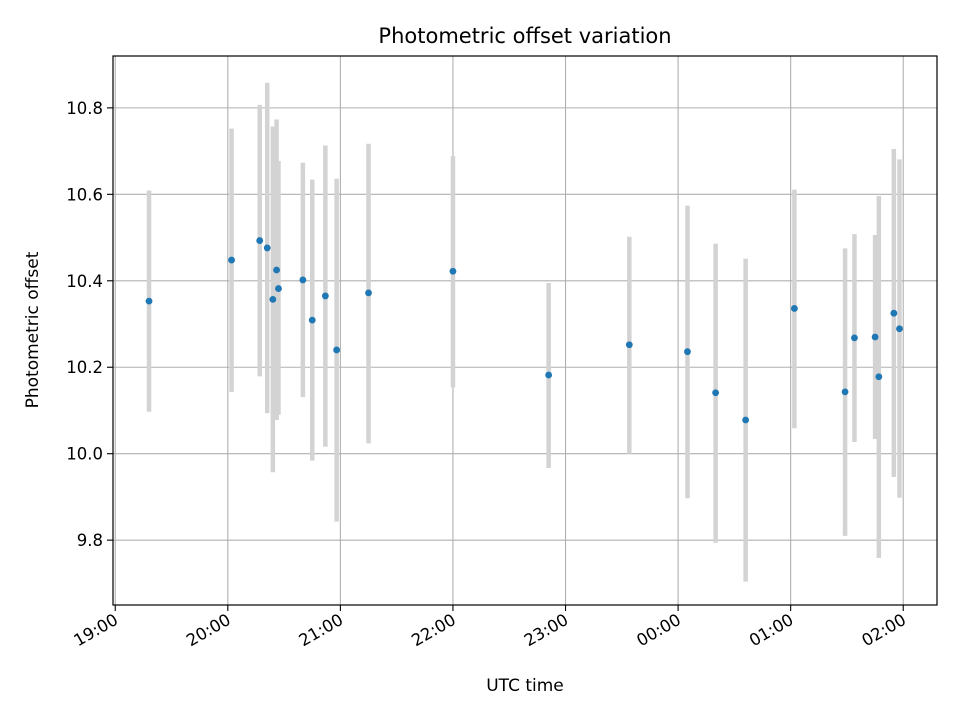 This screenshot has width=960, height=720. Describe the element at coordinates (84, 367) in the screenshot. I see `y-tick-label: 10.2` at that location.